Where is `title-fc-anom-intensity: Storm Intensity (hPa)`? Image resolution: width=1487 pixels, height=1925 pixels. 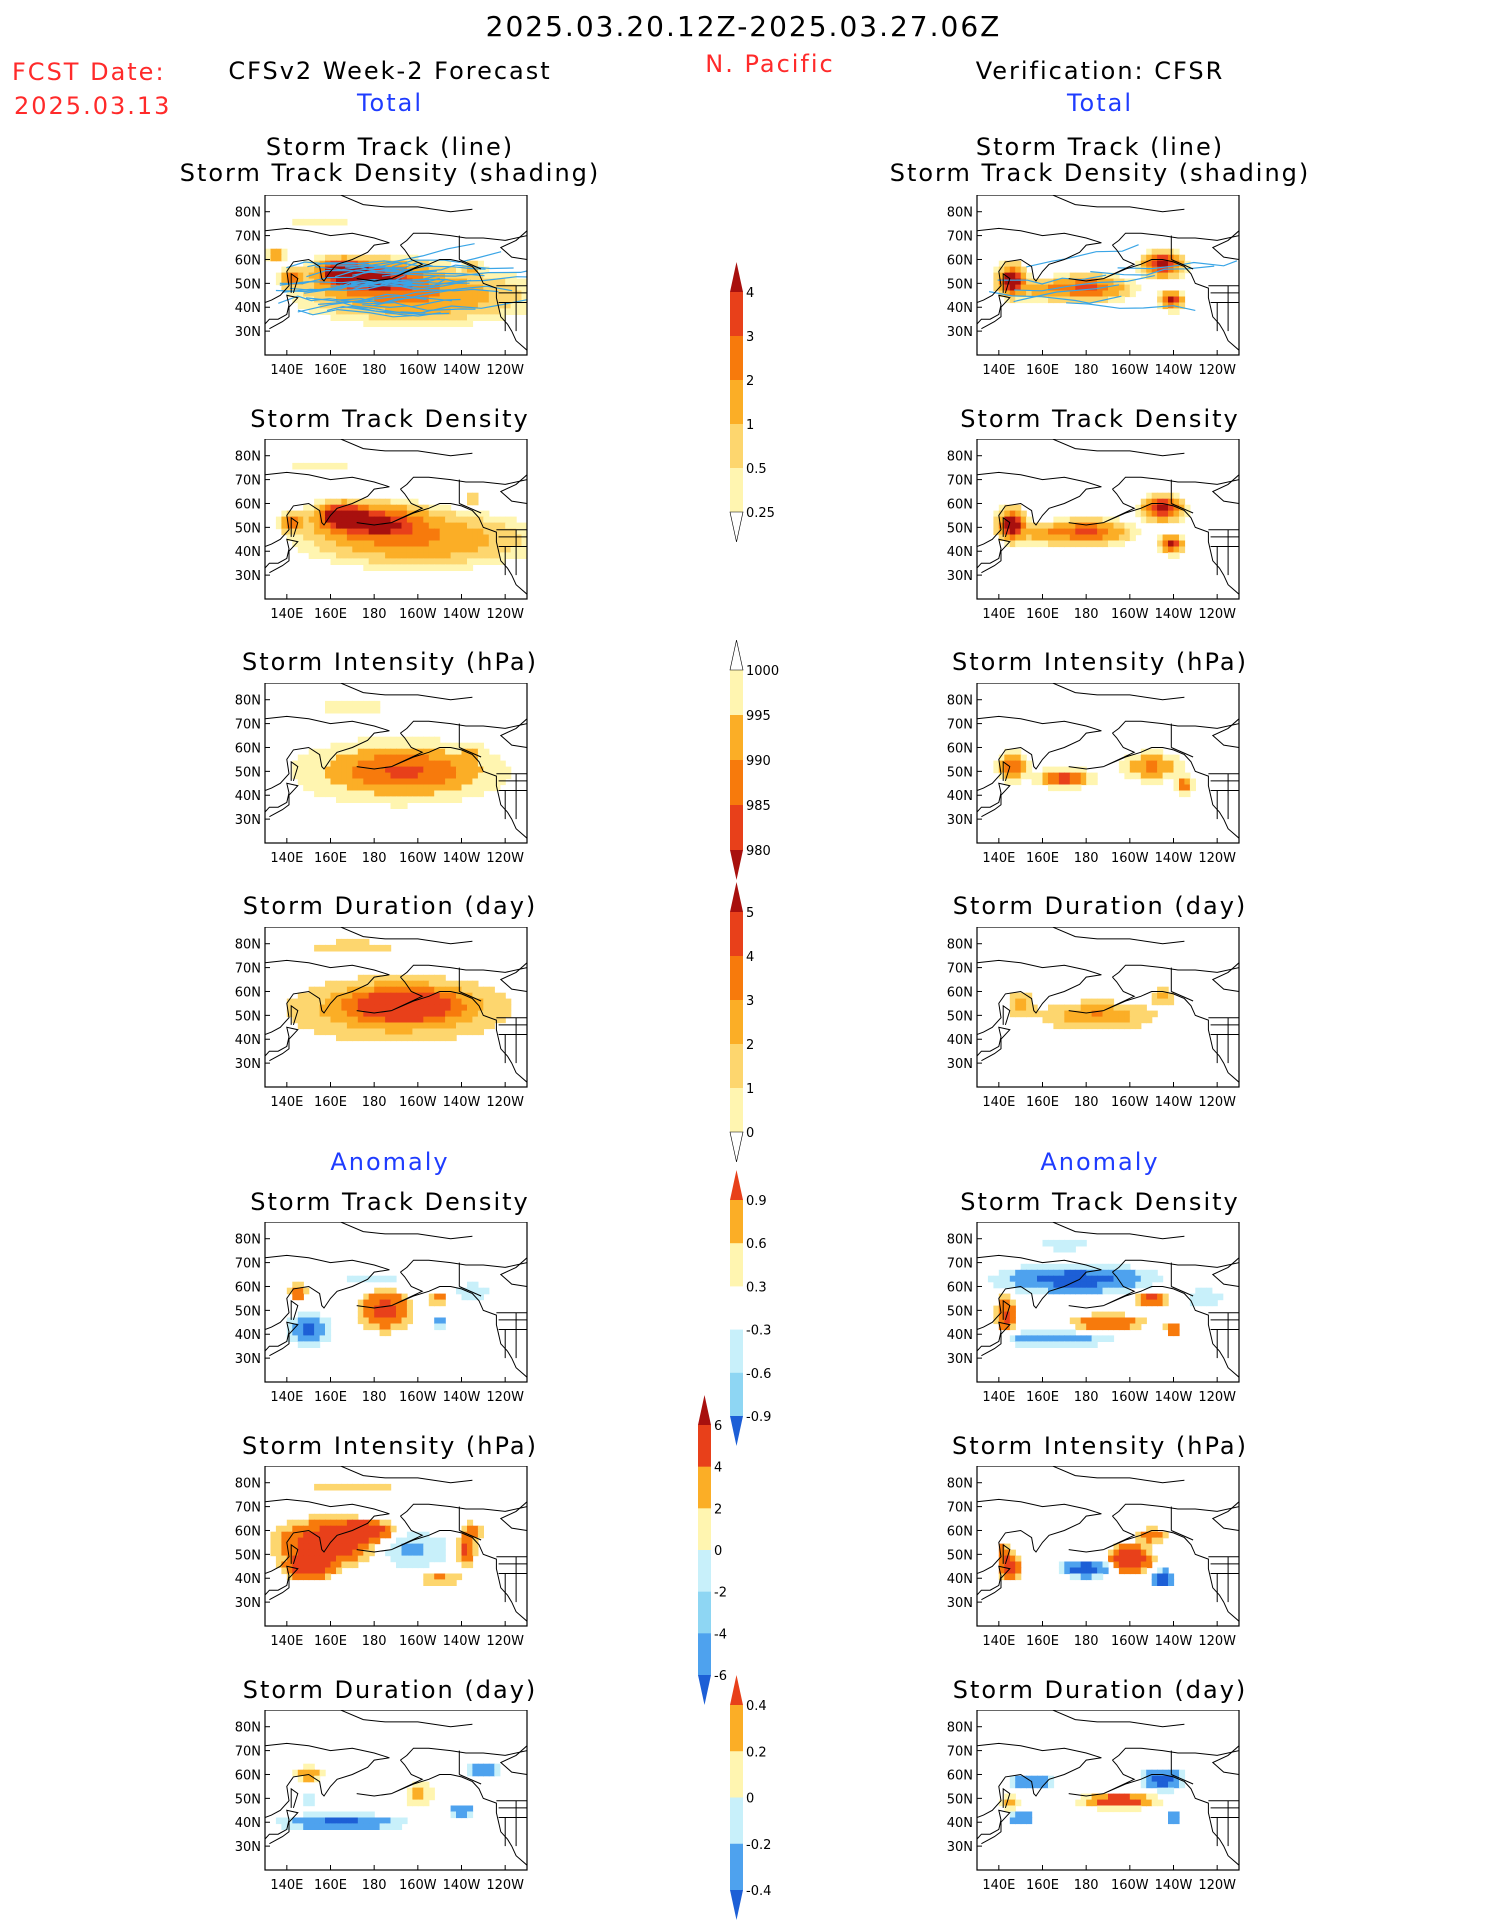 title-fc-anom-intensity: Storm Intensity (hPa) is located at coordinates (390, 1446).